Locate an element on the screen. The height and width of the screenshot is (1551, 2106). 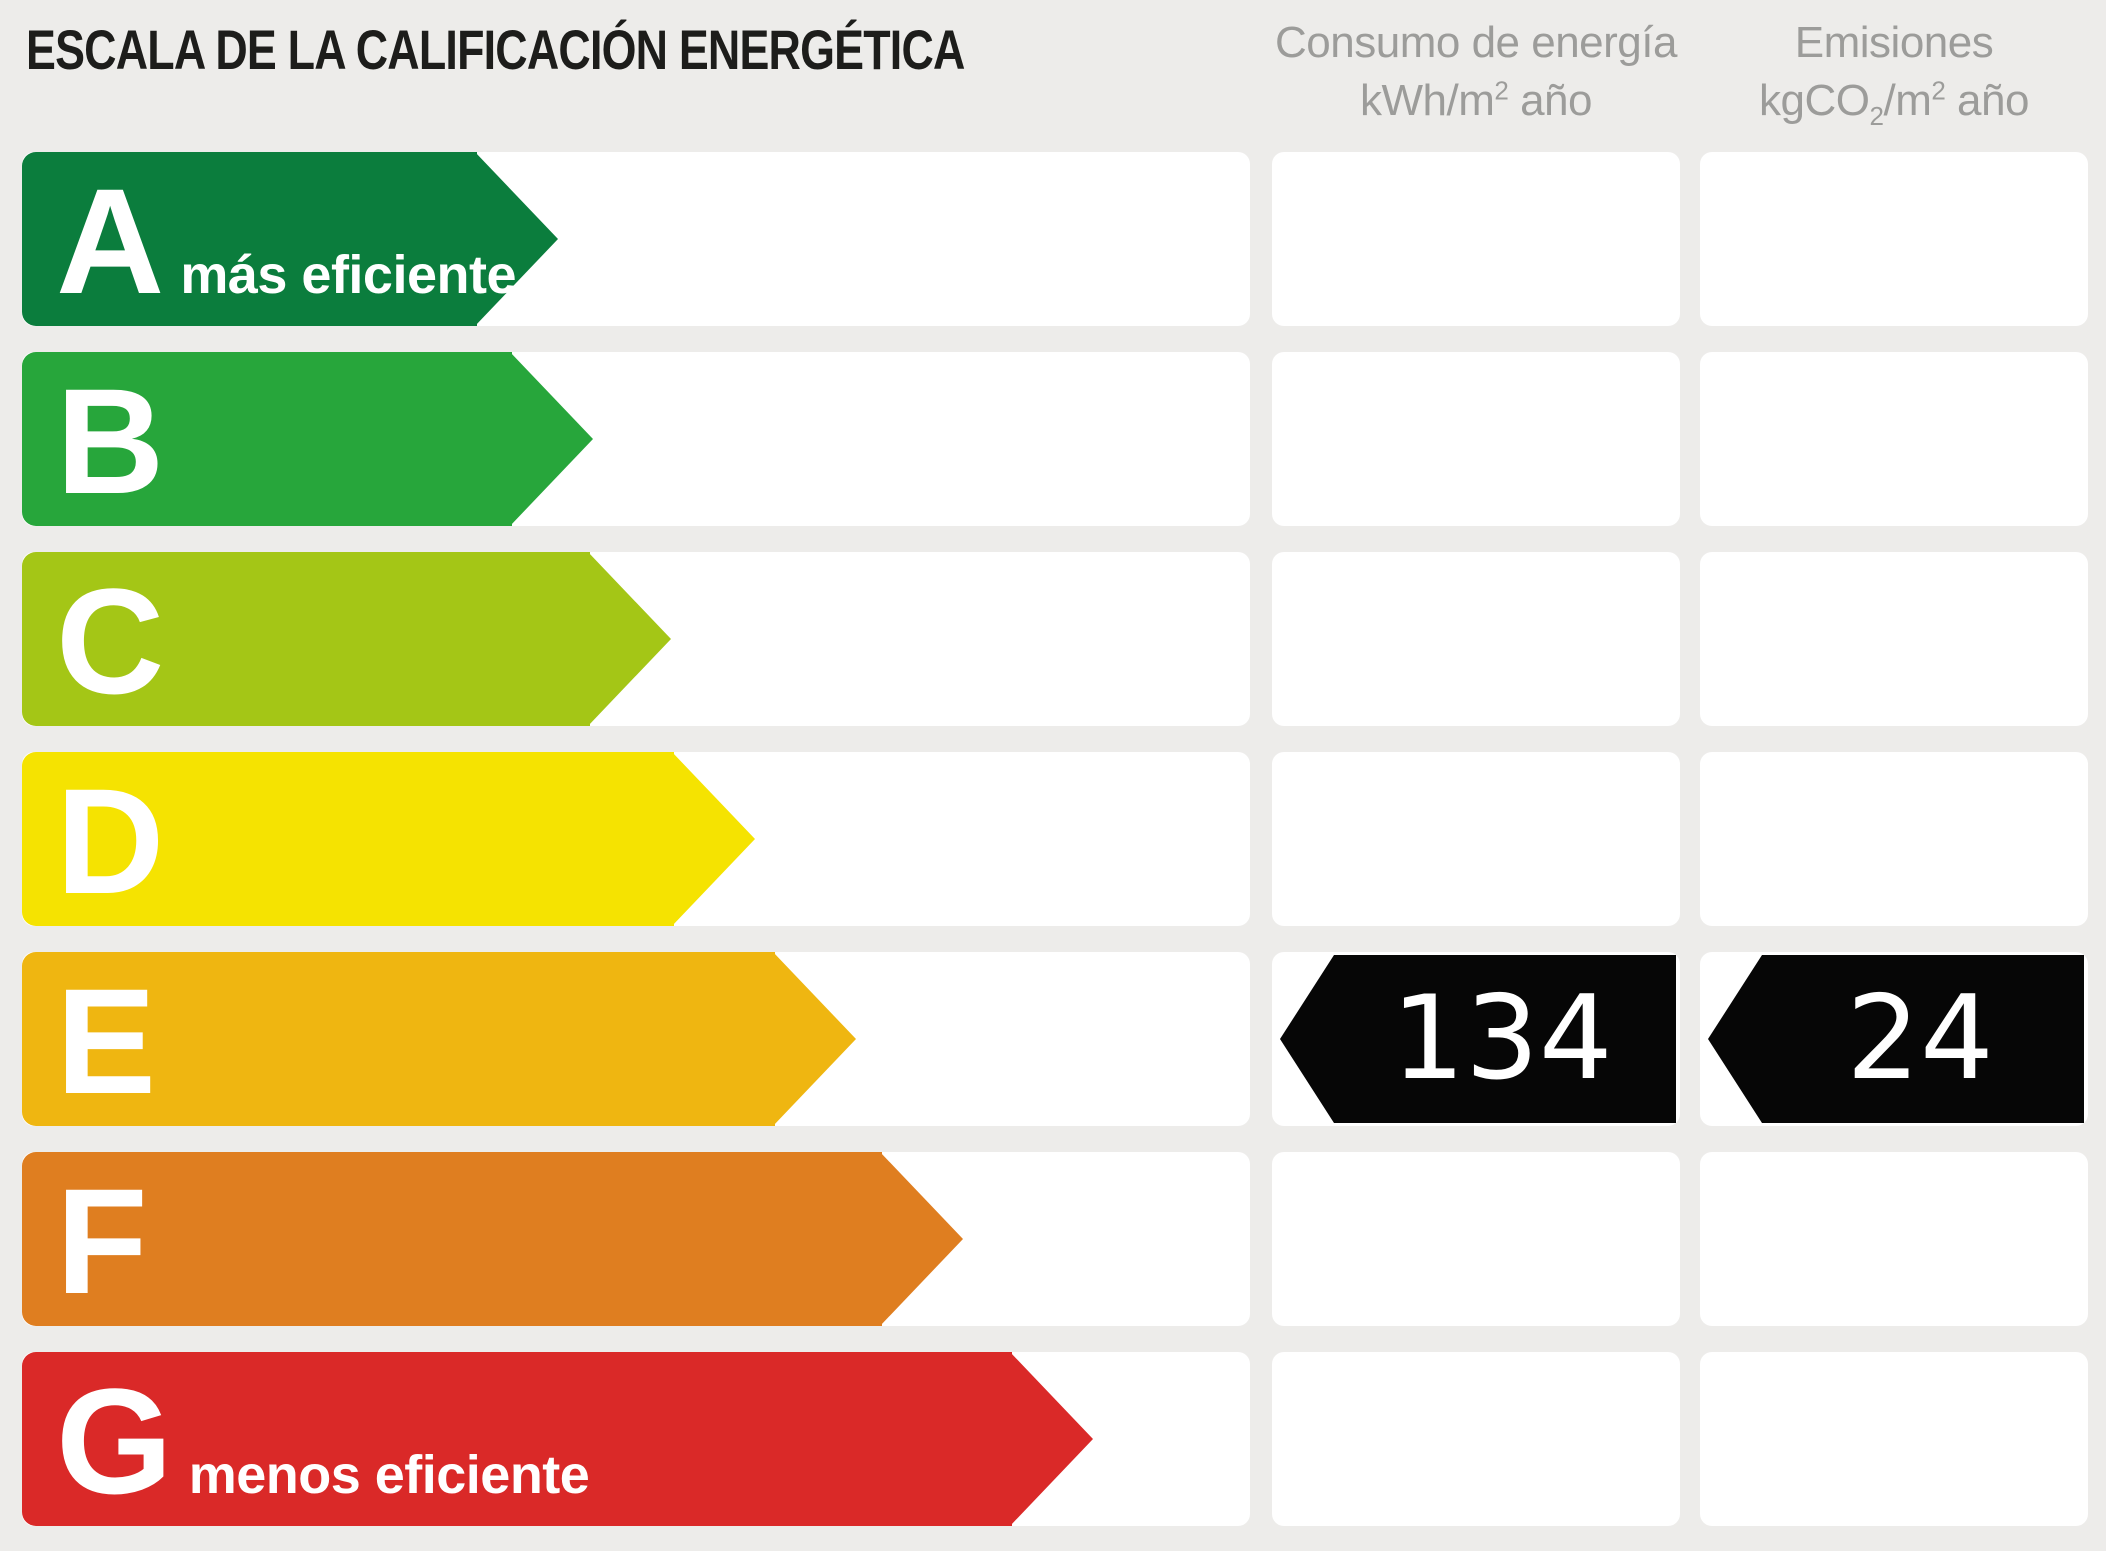
emissions-value-arrow: 24 is located at coordinates (1896, 1039).